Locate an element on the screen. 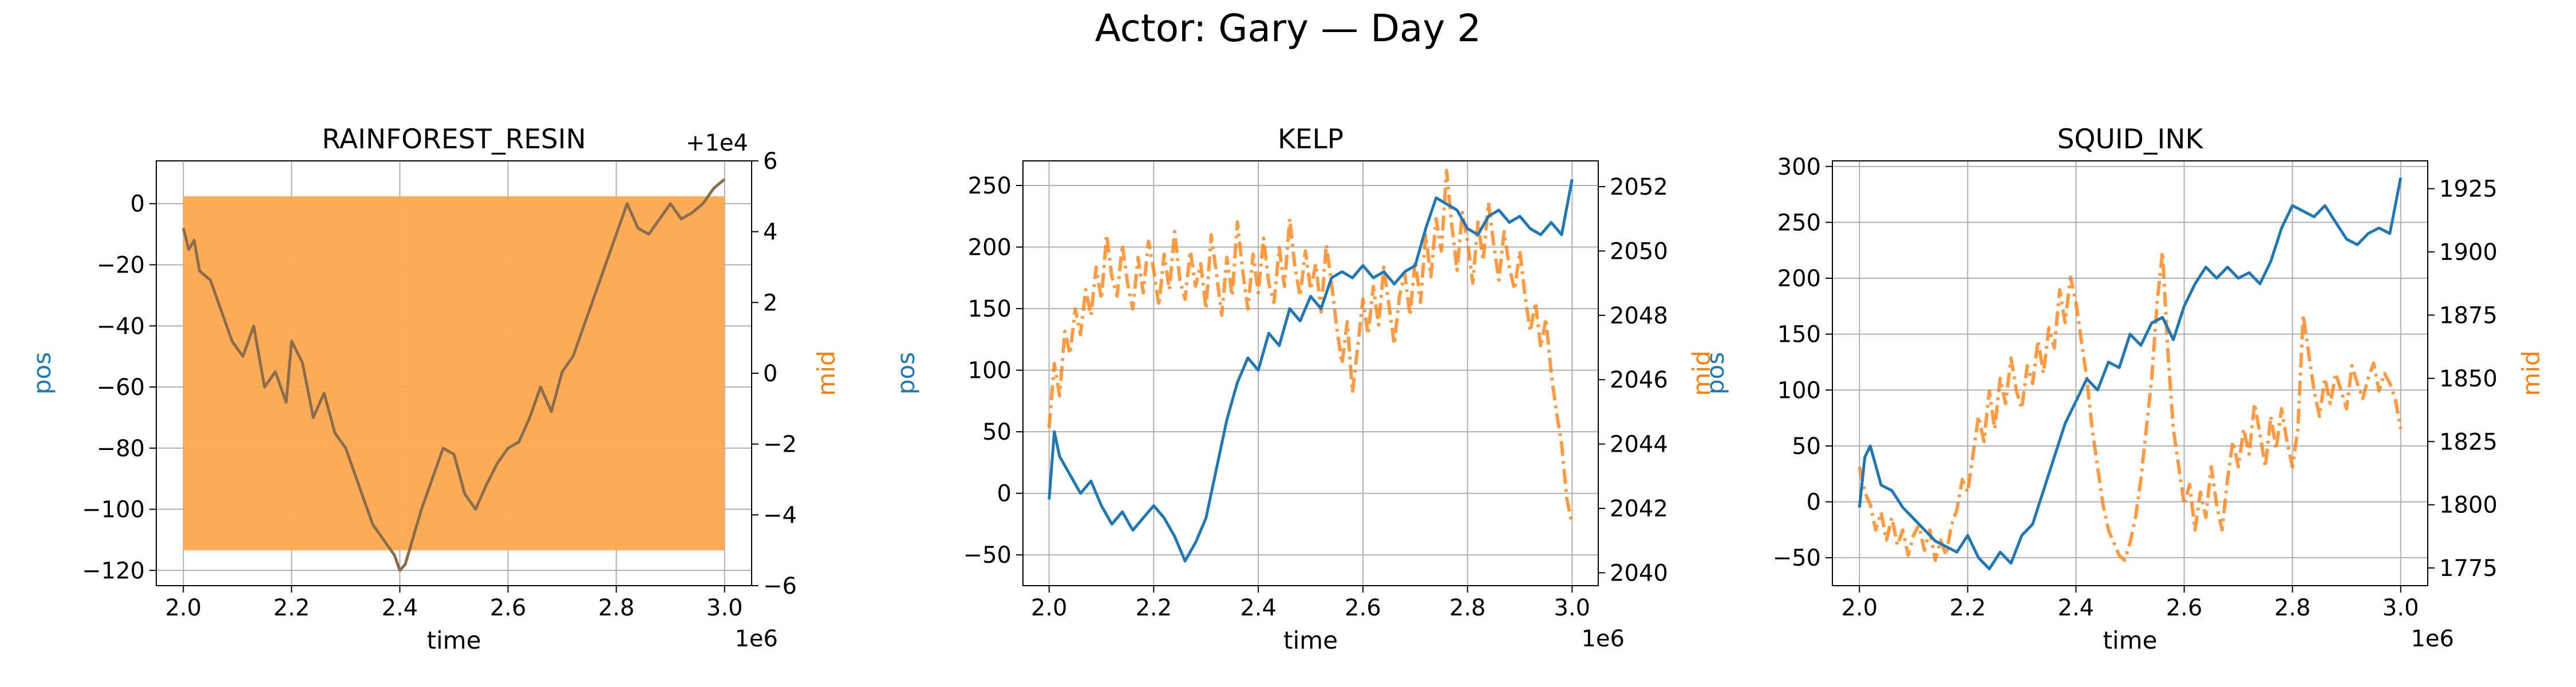  y-tick-label-left: −20 is located at coordinates (121, 265).